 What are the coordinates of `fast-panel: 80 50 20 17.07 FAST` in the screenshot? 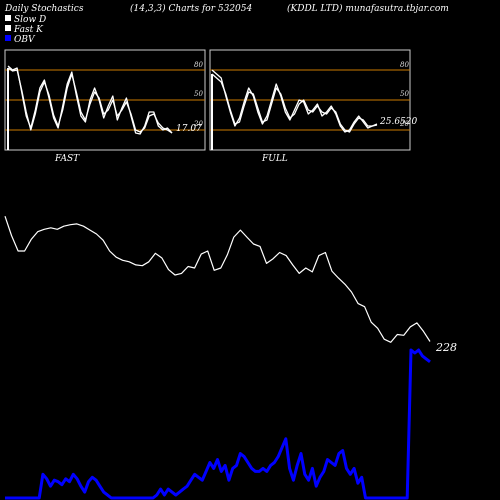 It's located at (105, 106).